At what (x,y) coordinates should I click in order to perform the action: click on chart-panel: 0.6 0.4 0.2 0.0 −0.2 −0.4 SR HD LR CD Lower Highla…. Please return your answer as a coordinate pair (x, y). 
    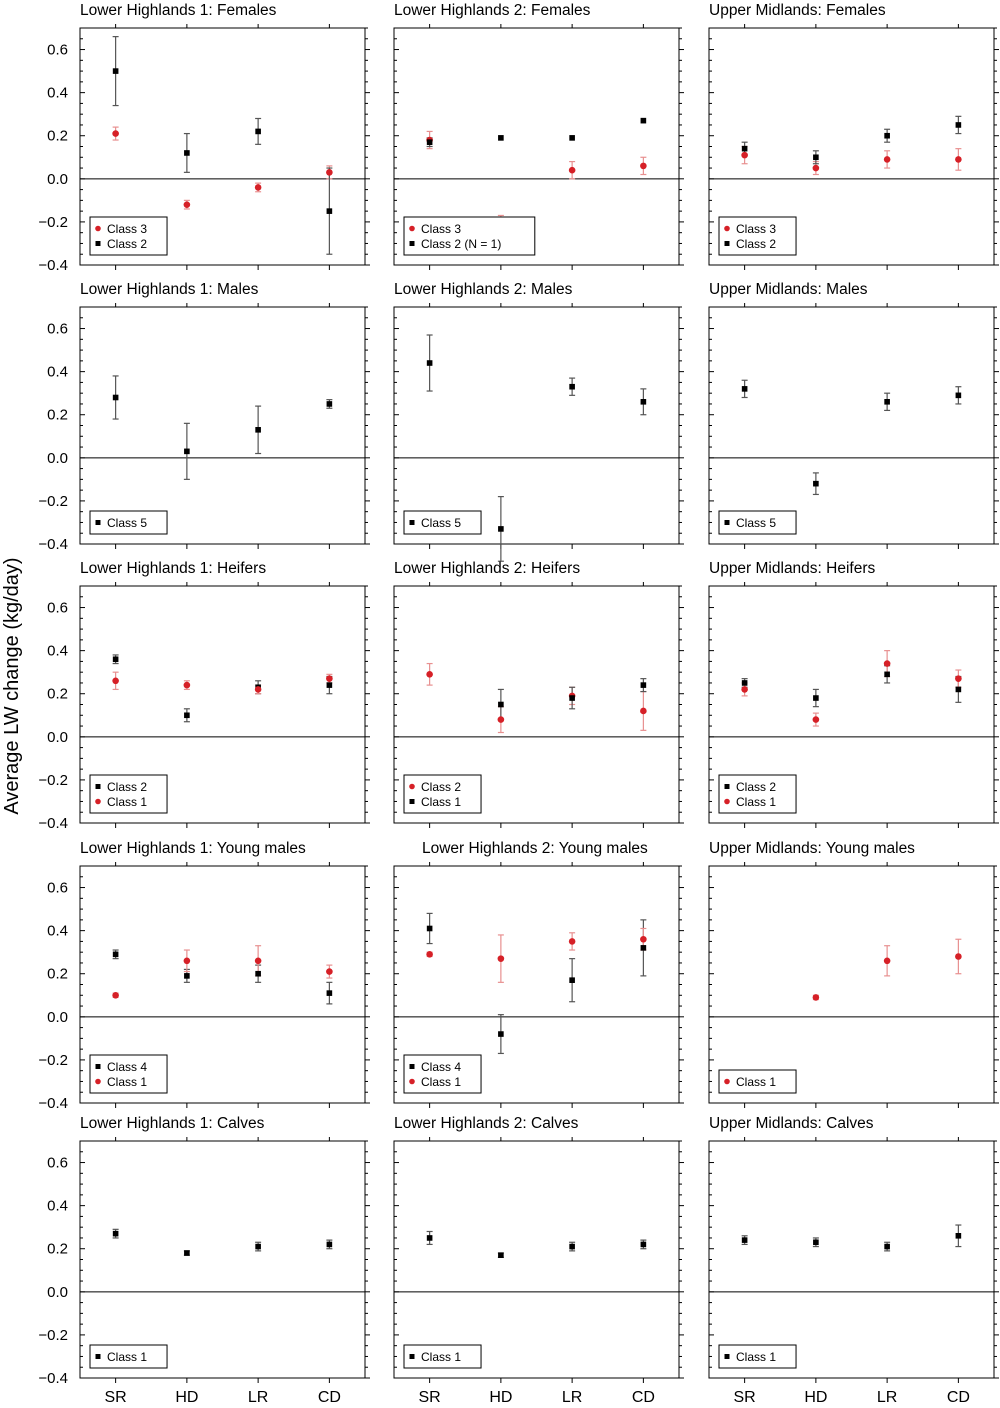
    Looking at the image, I should click on (204, 1260).